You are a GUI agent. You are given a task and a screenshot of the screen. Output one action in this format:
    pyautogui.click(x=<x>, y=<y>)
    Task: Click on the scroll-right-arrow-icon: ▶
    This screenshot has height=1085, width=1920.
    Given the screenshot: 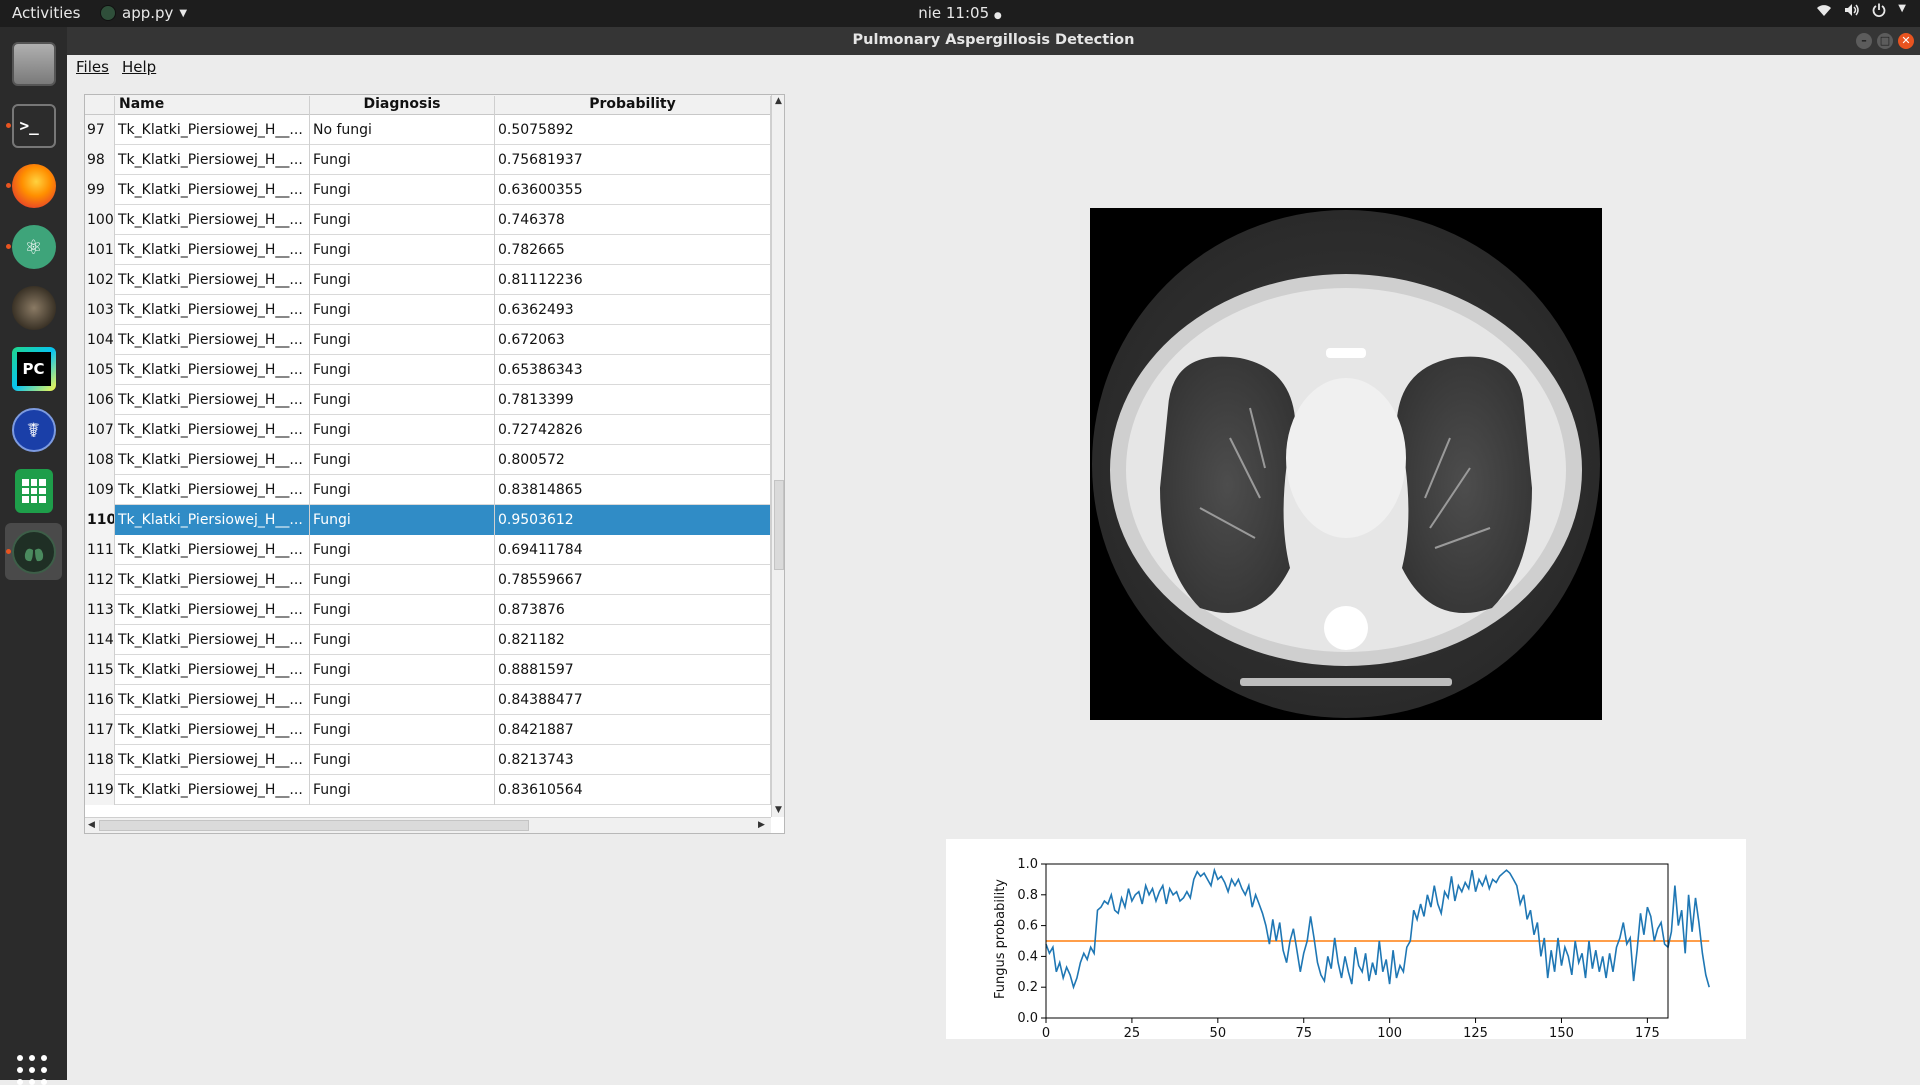 What is the action you would take?
    pyautogui.click(x=761, y=825)
    